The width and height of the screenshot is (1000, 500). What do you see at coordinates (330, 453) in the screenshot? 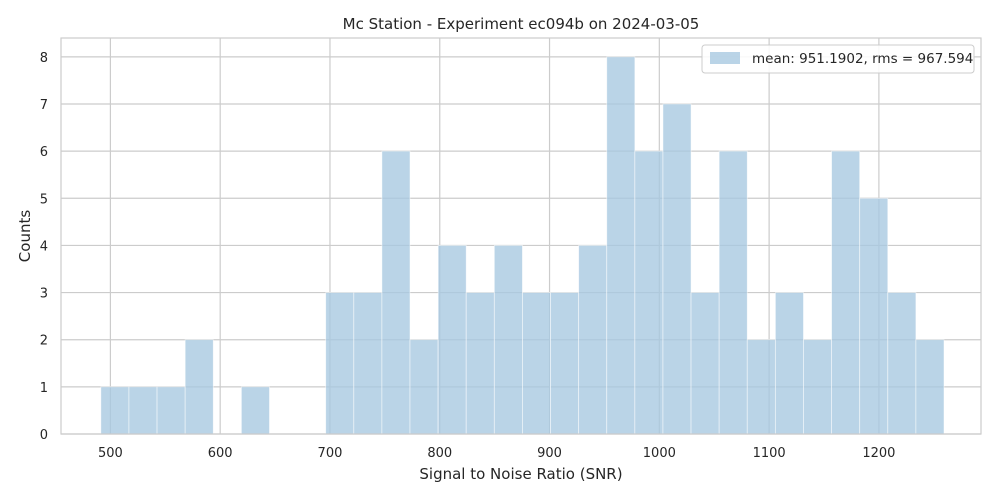
I see `x-tick-label: 700` at bounding box center [330, 453].